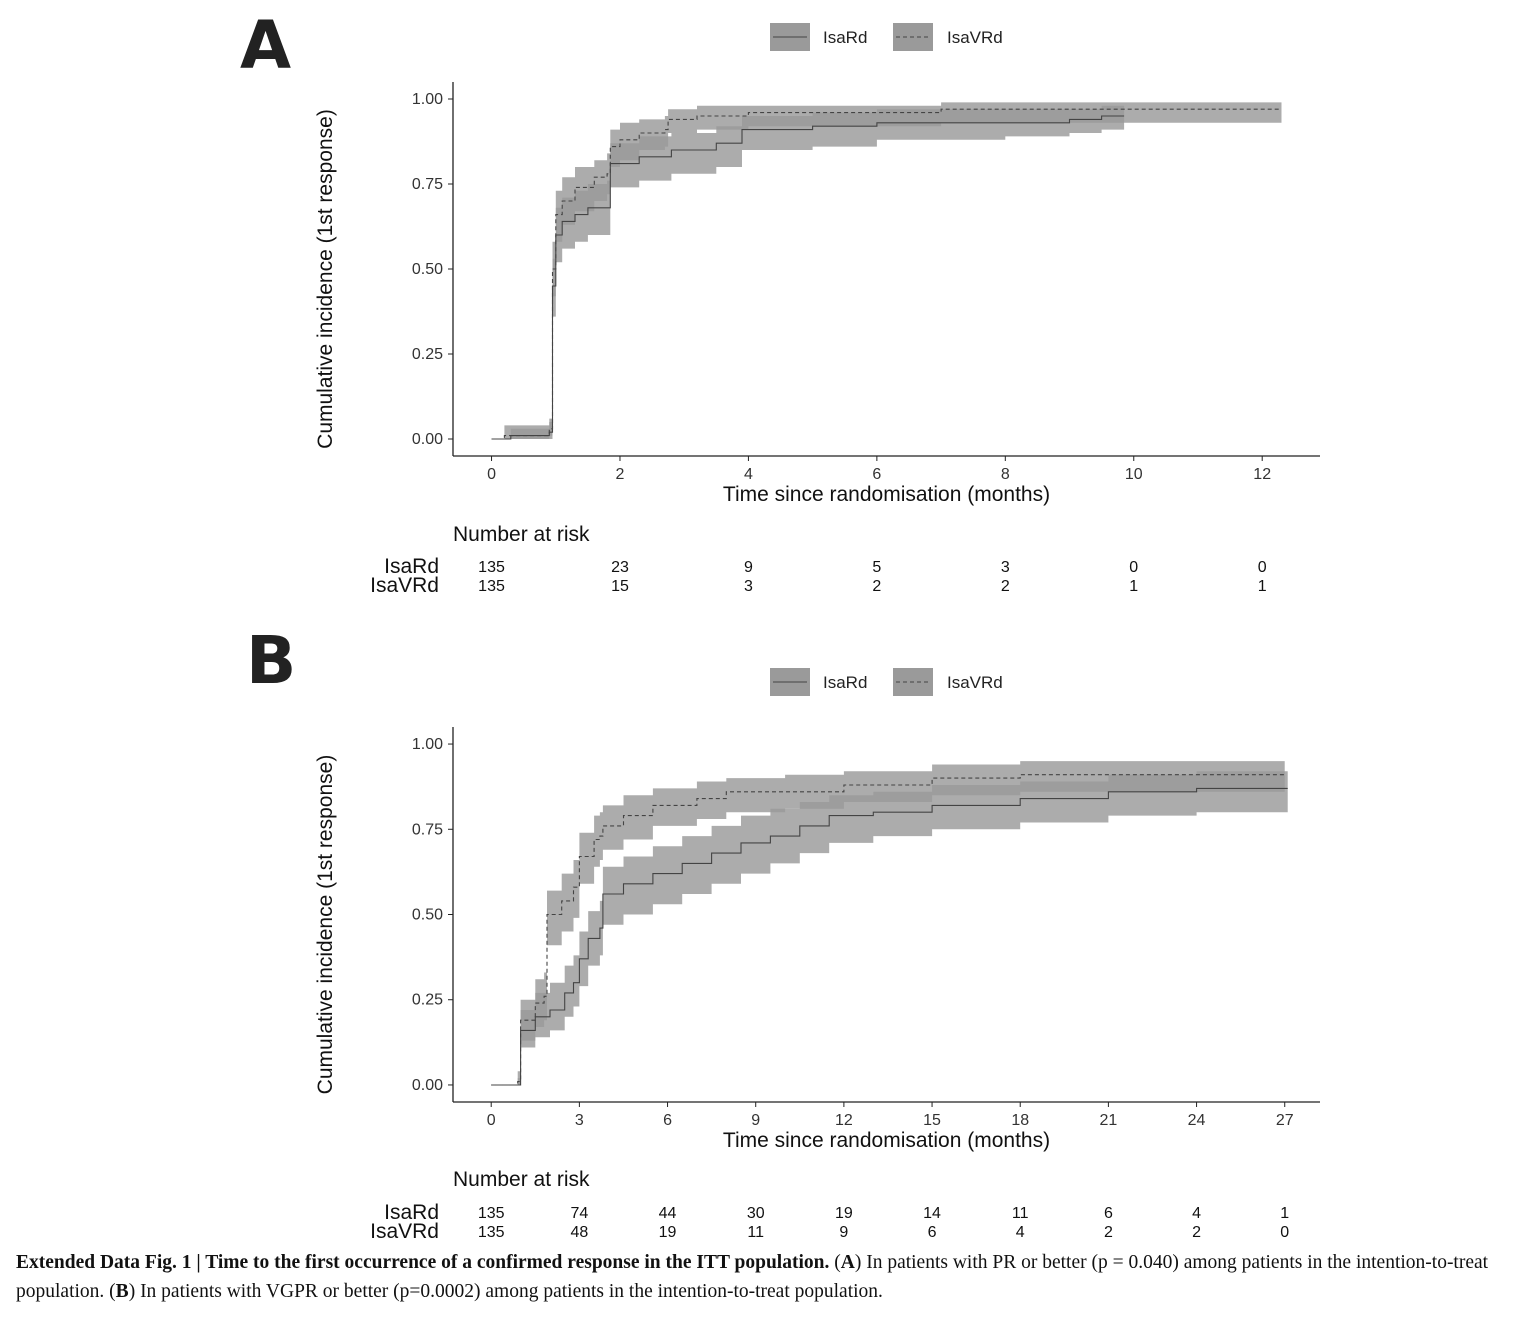 The height and width of the screenshot is (1318, 1538). I want to click on x-tick-label: 27, so click(1285, 1120).